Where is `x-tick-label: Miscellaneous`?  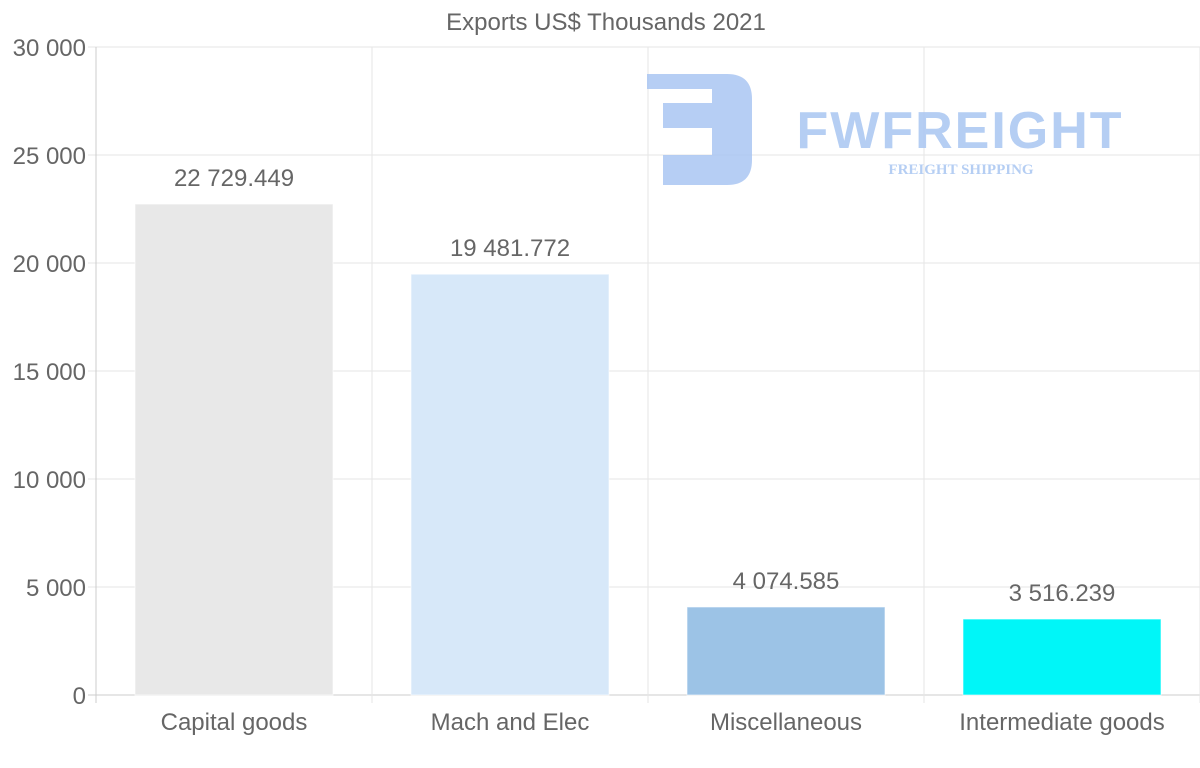
x-tick-label: Miscellaneous is located at coordinates (786, 722).